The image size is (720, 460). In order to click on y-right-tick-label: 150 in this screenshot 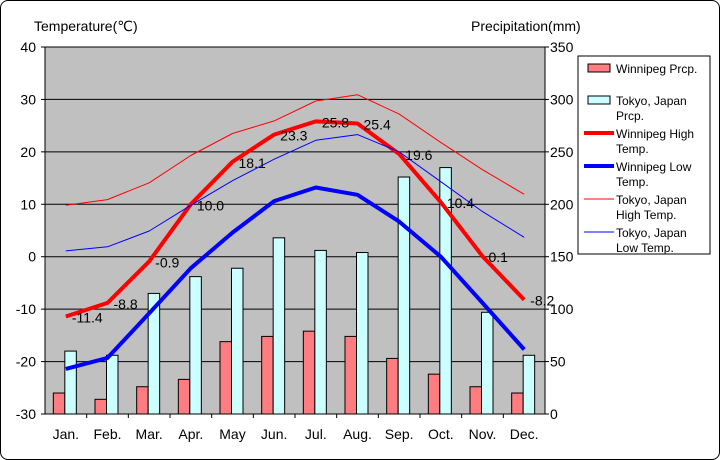, I will do `click(562, 257)`.